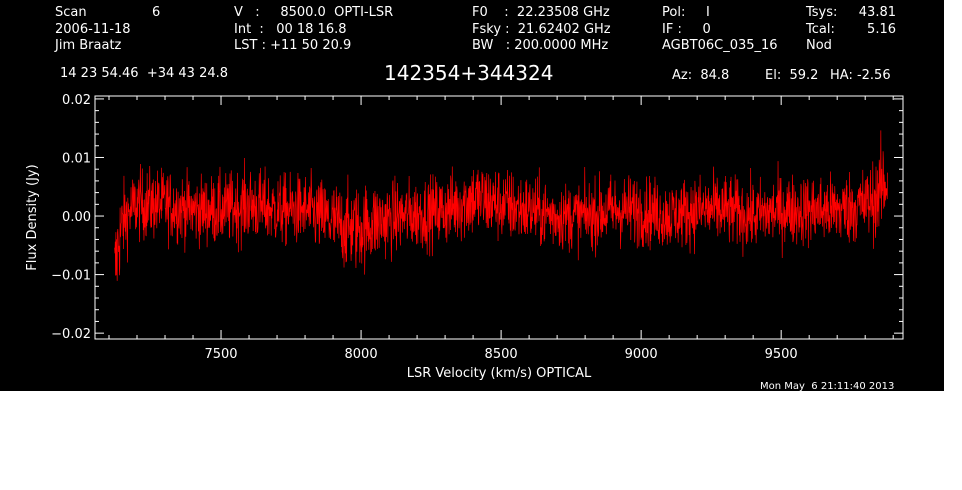 The image size is (962, 490). I want to click on tcal-label: Tcal:, so click(820, 29).